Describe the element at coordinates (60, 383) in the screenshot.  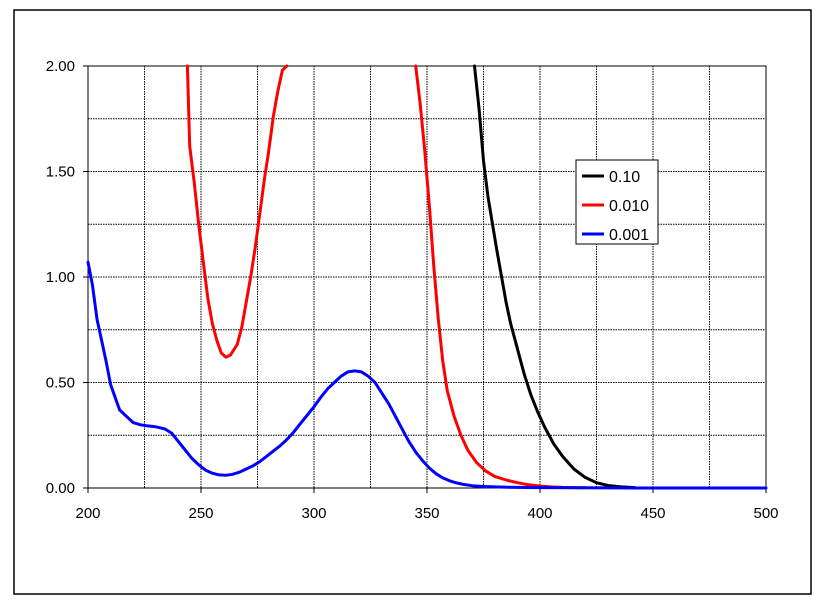
I see `y-tick-label: 0.50` at that location.